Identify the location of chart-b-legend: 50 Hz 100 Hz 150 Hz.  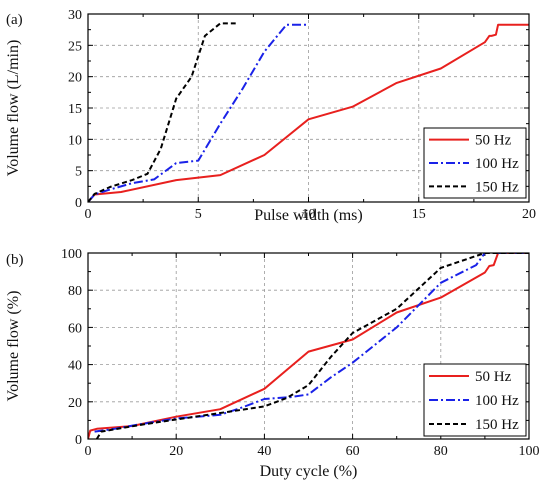
(475, 400).